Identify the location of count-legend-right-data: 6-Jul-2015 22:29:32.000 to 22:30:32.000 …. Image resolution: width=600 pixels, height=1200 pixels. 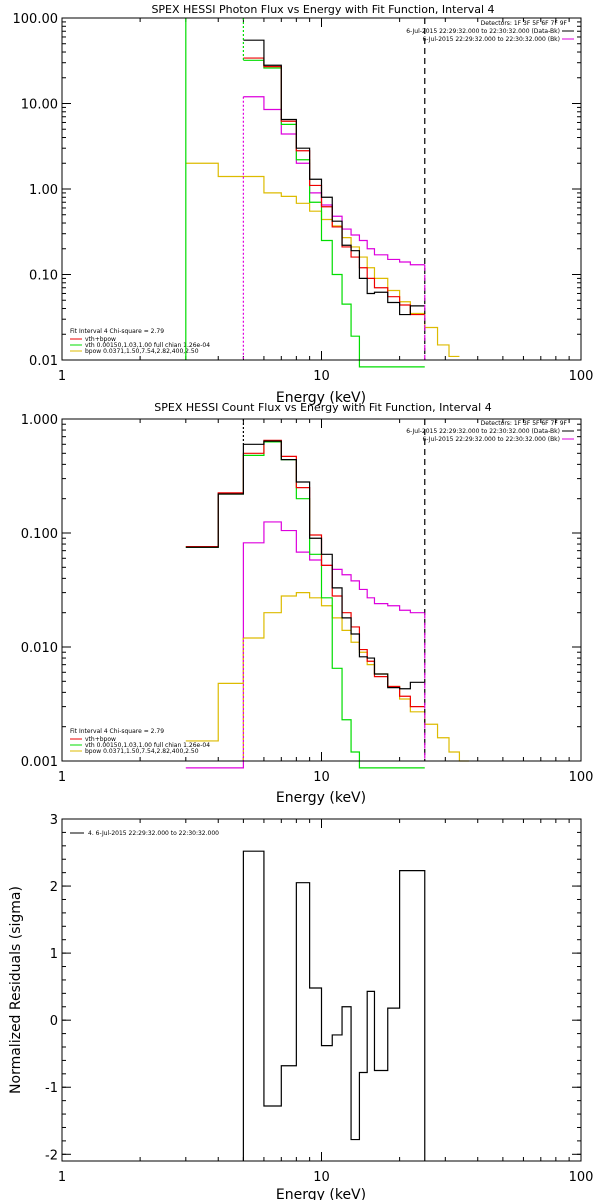
(483, 431).